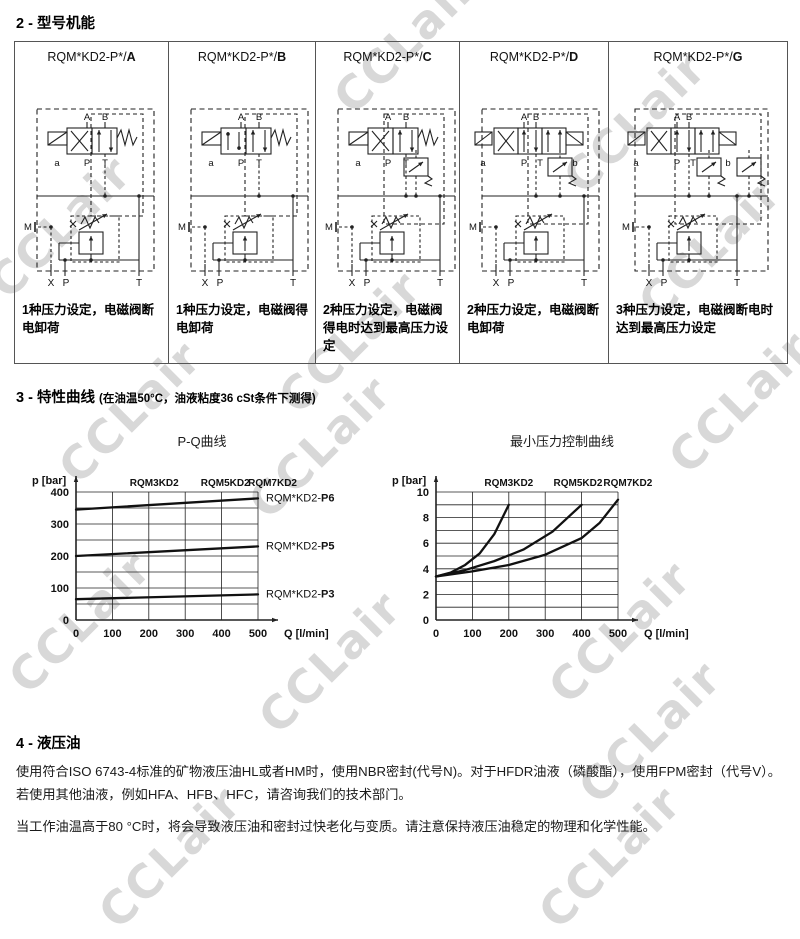  I want to click on y-tick-label: 4, so click(426, 570).